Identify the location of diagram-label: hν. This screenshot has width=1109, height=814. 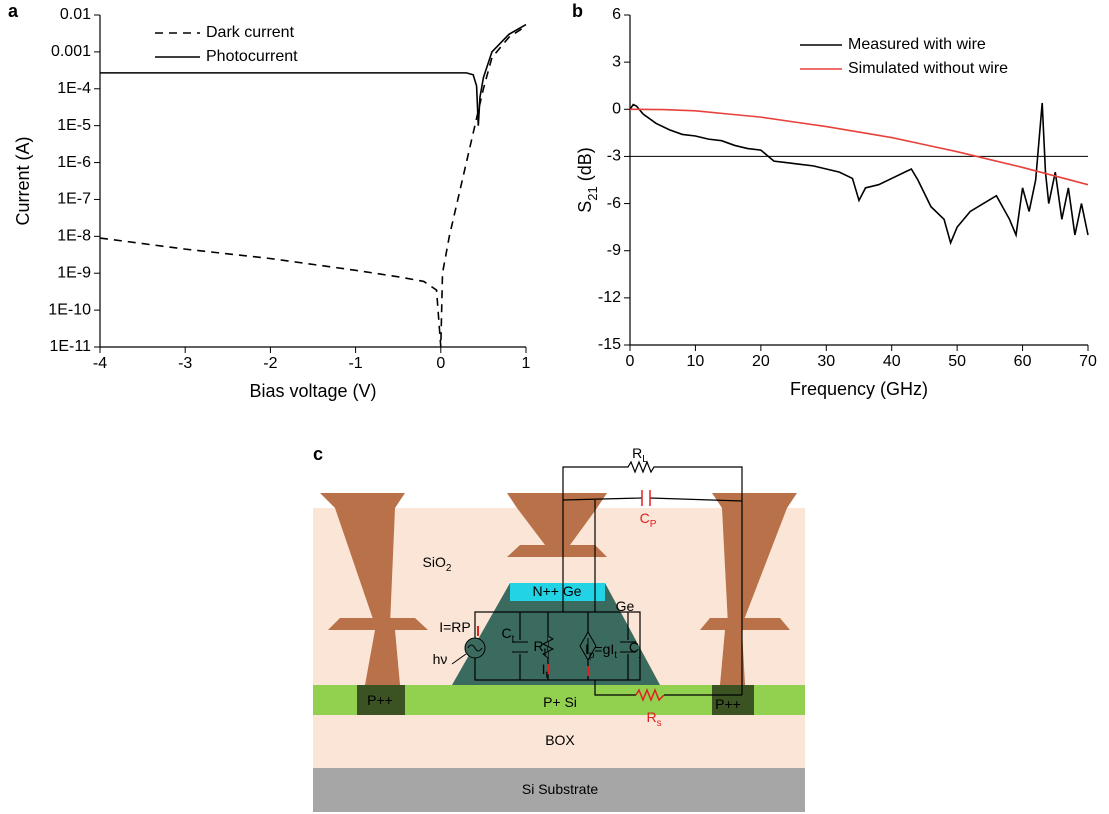
(440, 659).